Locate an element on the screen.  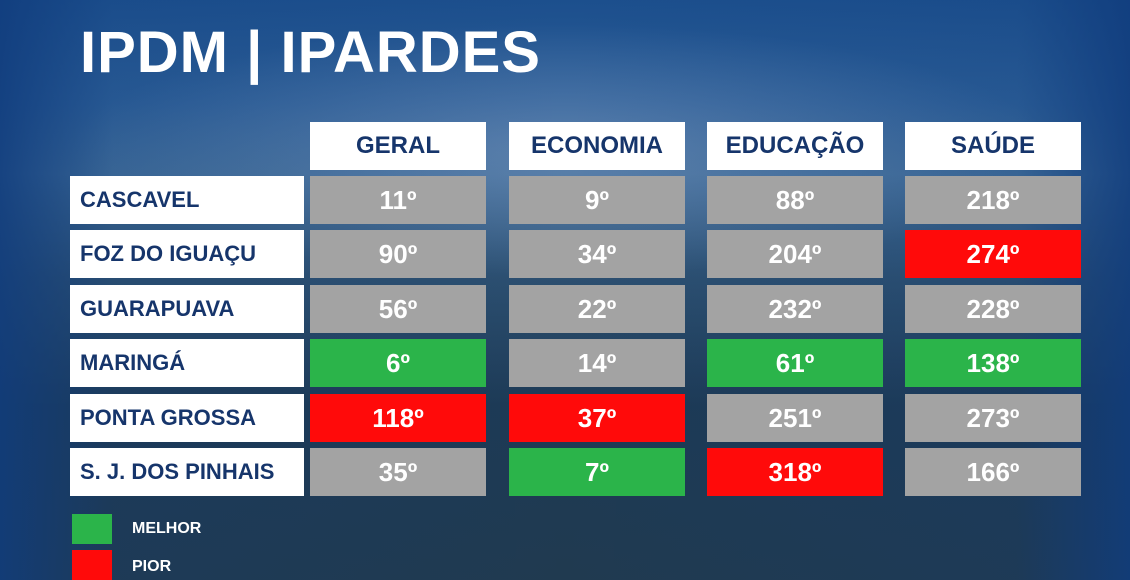
rank-cell: 35º is located at coordinates (398, 472).